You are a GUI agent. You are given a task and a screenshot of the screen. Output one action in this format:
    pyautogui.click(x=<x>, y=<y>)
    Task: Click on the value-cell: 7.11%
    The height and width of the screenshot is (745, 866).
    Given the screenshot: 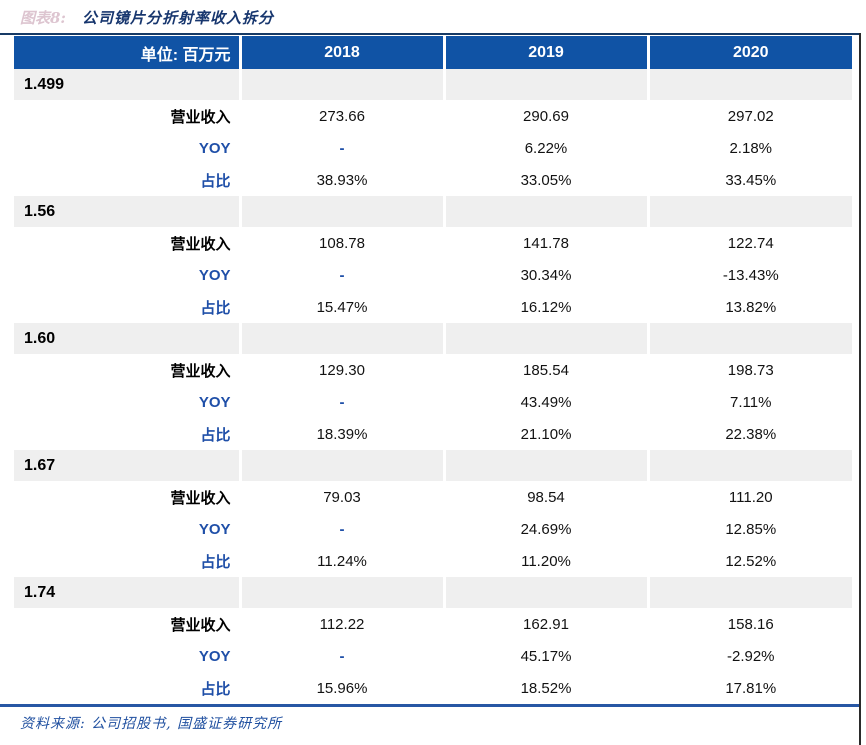 What is the action you would take?
    pyautogui.click(x=750, y=402)
    